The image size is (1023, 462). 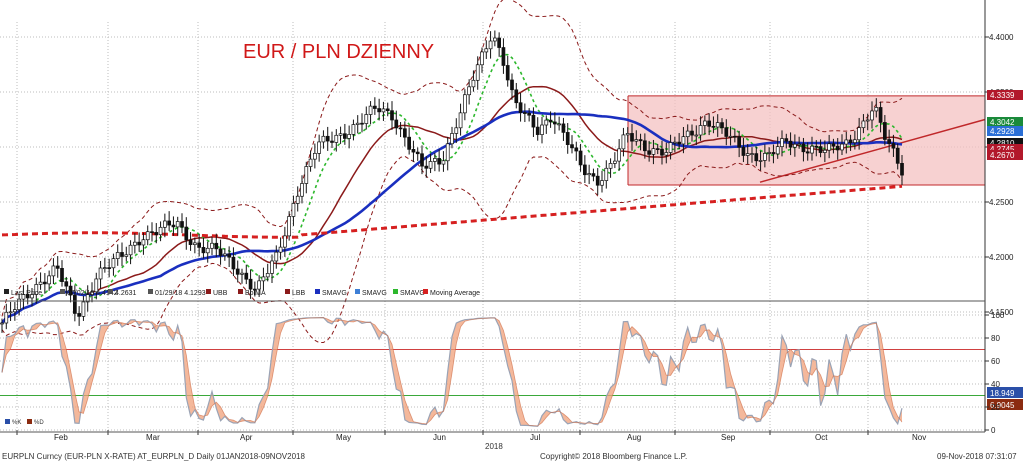 I want to click on legend-label: Moving Average, so click(x=455, y=293).